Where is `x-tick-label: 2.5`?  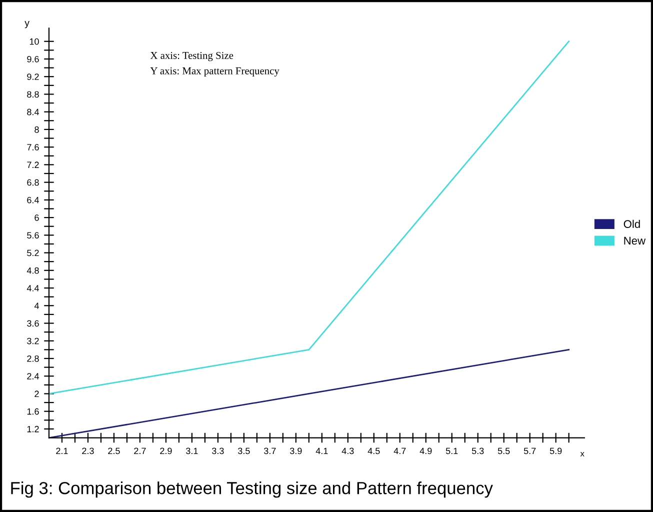
x-tick-label: 2.5 is located at coordinates (114, 451).